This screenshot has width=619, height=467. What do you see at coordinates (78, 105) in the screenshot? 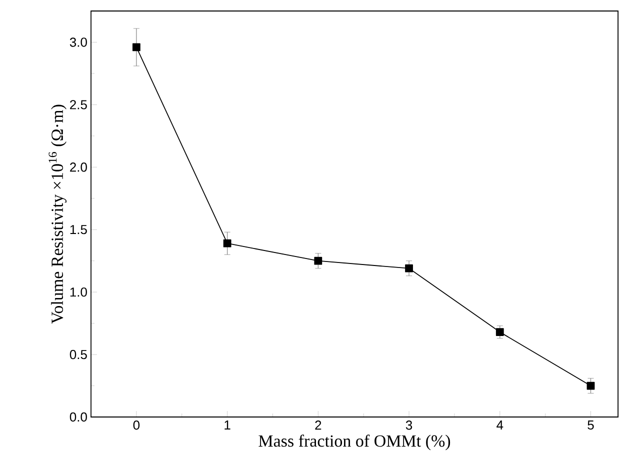
I see `y-tick-label: 2.5` at bounding box center [78, 105].